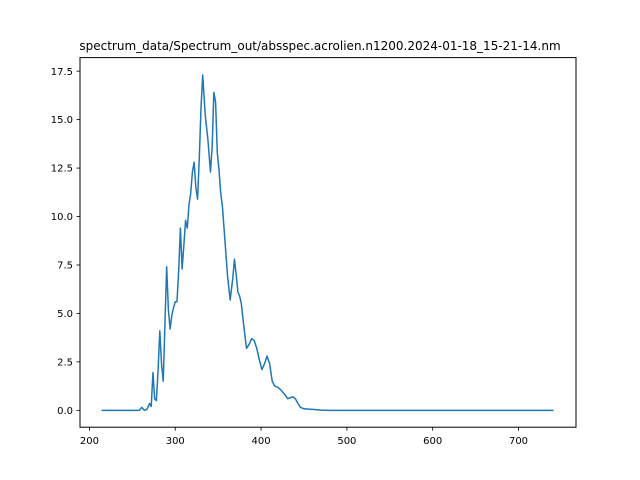 This screenshot has height=480, width=640. Describe the element at coordinates (65, 411) in the screenshot. I see `y-tick-label: 0.0` at that location.